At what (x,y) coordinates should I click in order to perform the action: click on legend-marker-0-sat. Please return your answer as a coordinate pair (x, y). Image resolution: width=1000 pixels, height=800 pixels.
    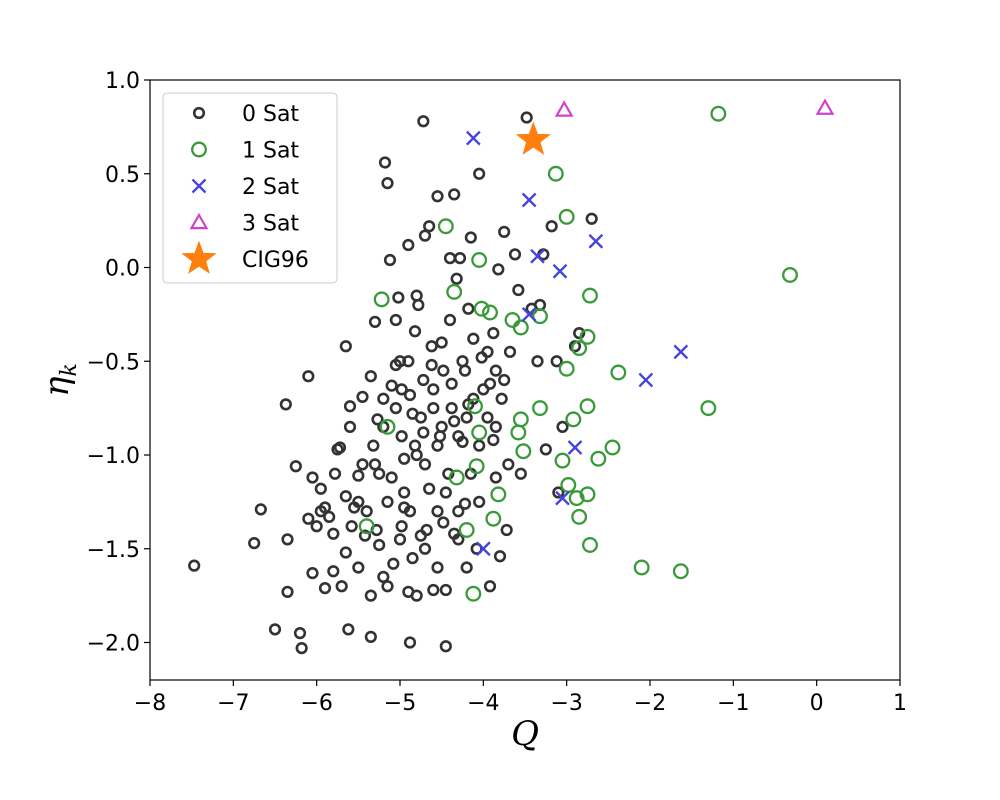
    Looking at the image, I should click on (199, 113).